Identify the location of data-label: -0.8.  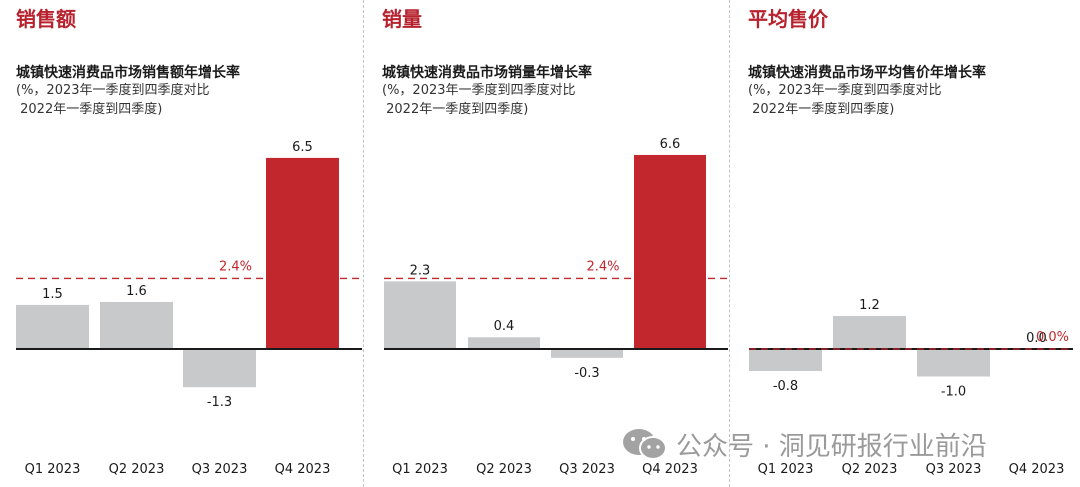
(785, 386).